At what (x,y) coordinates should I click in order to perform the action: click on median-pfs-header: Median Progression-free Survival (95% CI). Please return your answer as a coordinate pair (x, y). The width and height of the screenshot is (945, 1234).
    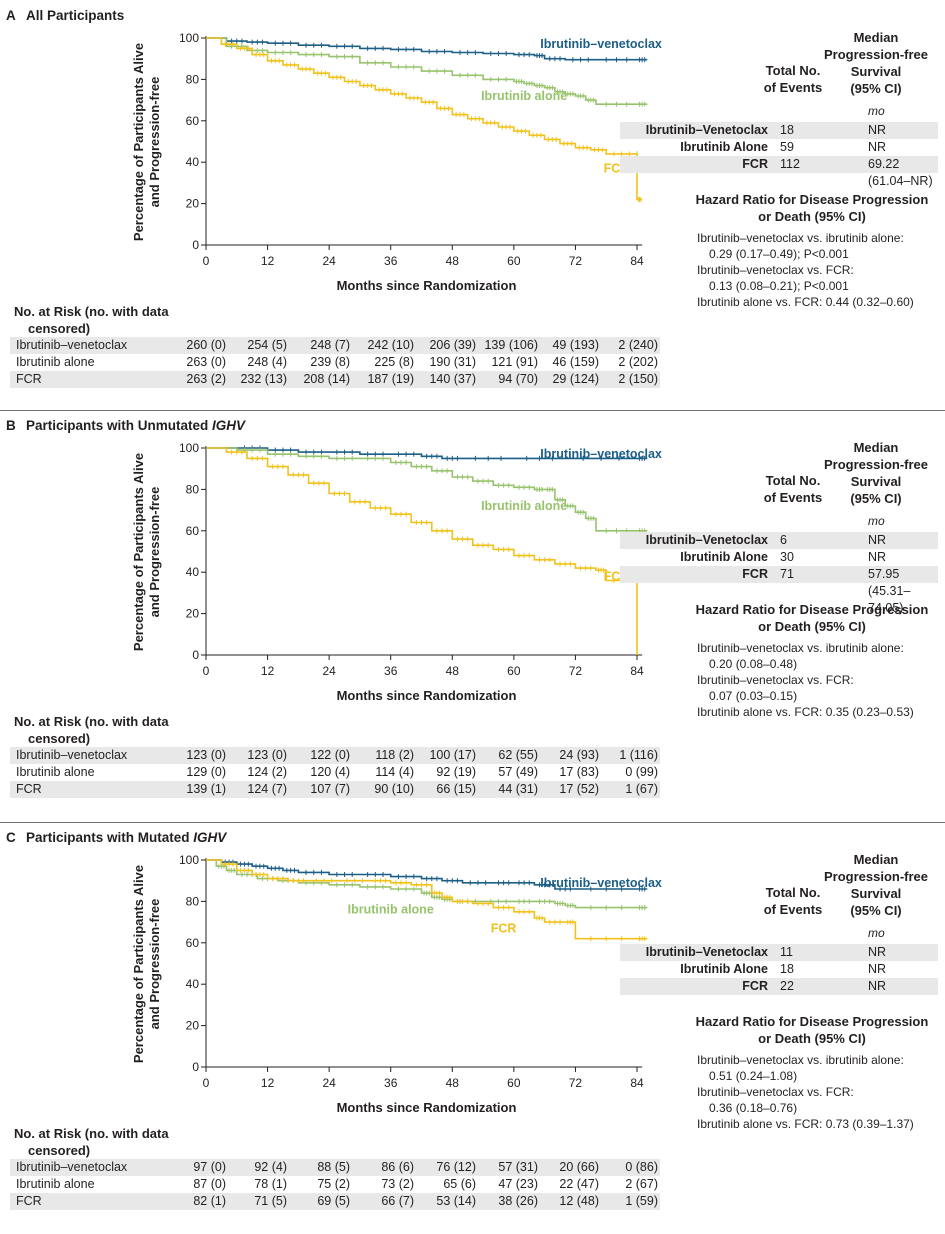
    Looking at the image, I should click on (876, 885).